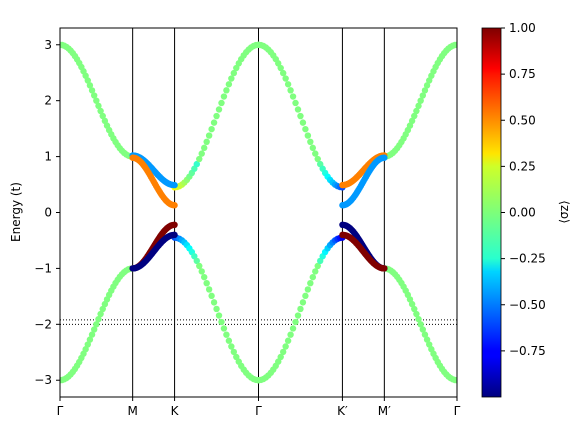 The image size is (581, 433). Describe the element at coordinates (48, 45) in the screenshot. I see `y-tick-label: 3` at that location.